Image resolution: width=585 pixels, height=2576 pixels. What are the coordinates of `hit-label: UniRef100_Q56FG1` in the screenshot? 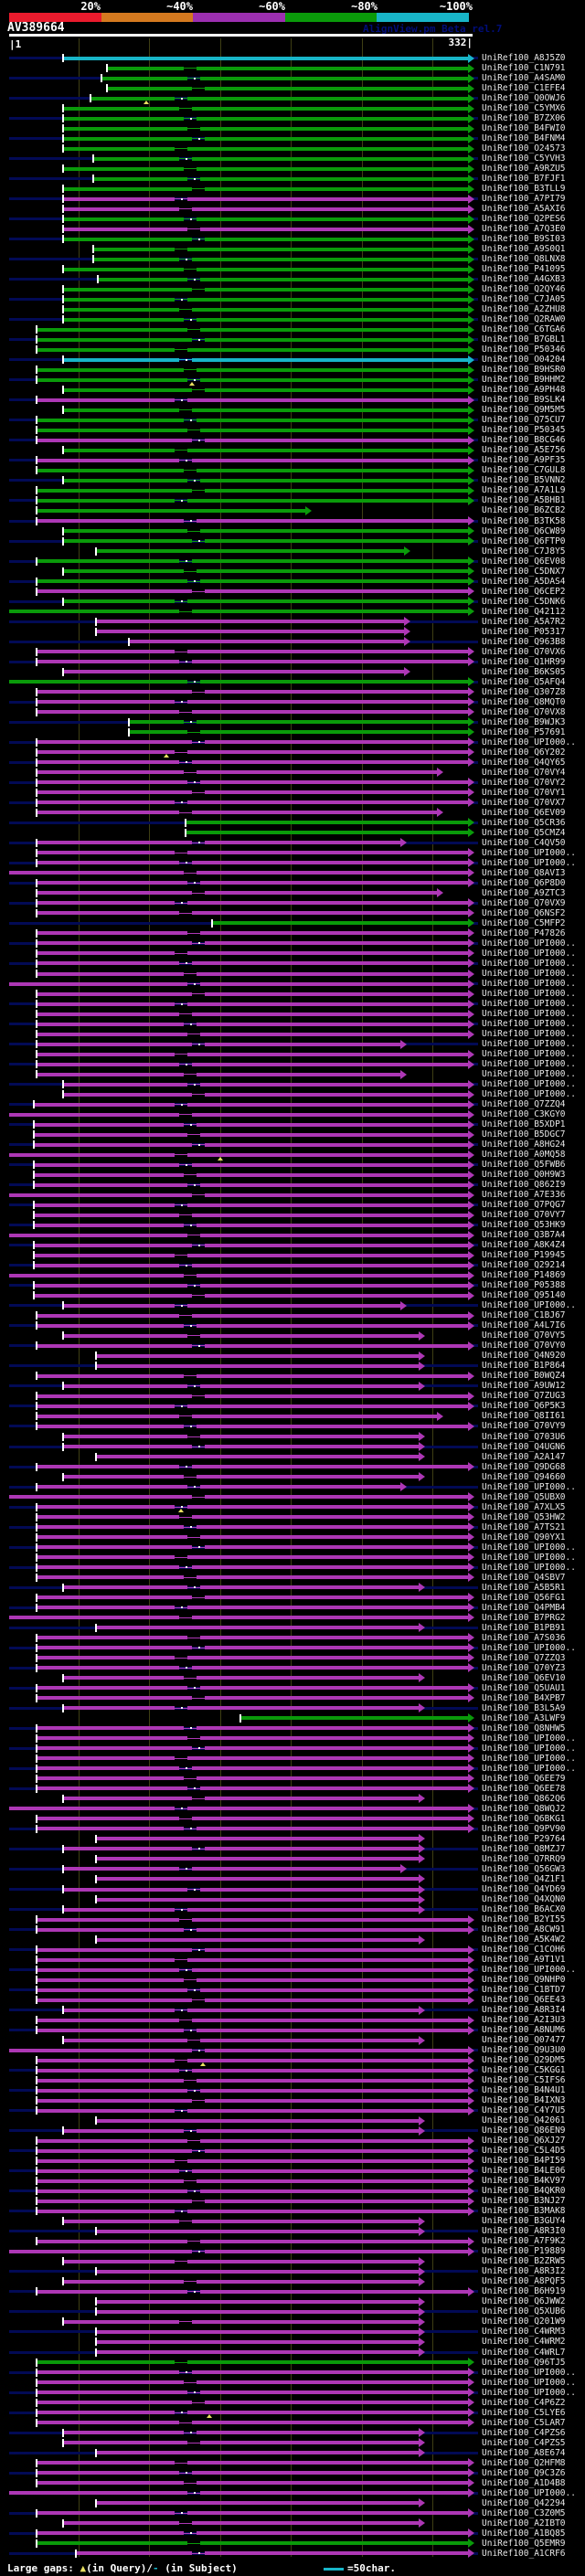 It's located at (524, 1597).